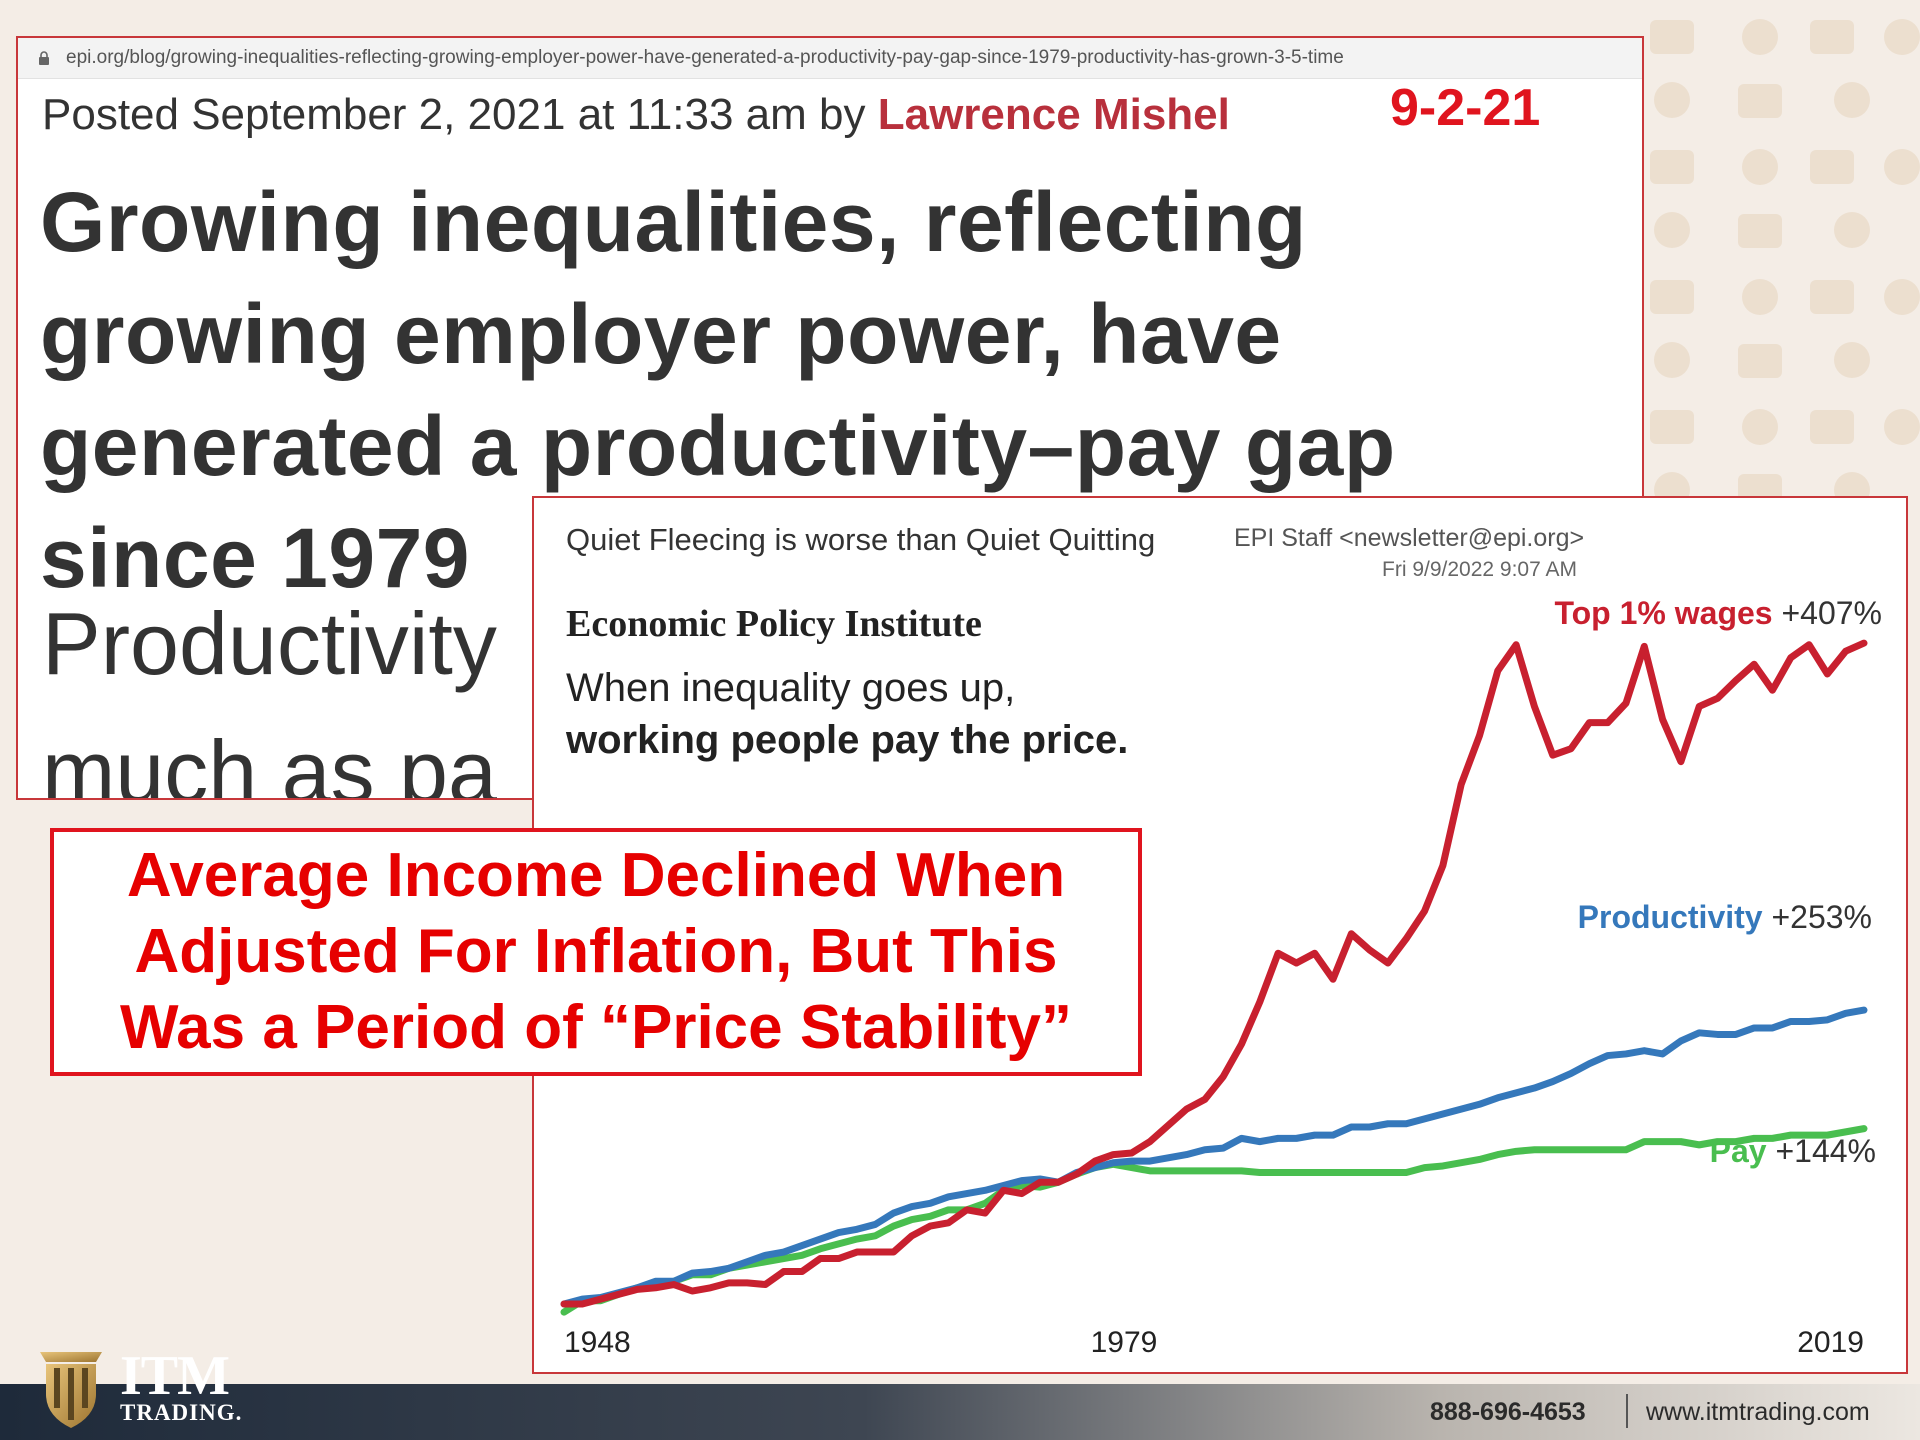 Image resolution: width=1920 pixels, height=1440 pixels. What do you see at coordinates (1053, 114) in the screenshot?
I see `author-link: Lawrence Mishel` at bounding box center [1053, 114].